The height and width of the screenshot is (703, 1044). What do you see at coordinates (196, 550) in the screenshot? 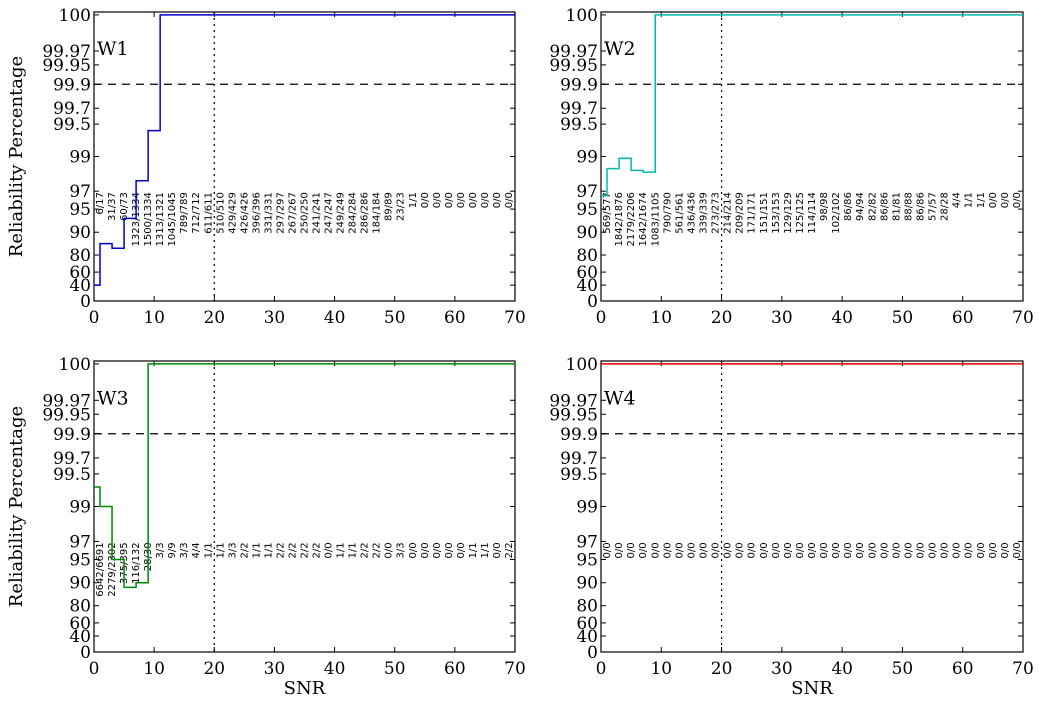
I see `count-label: 4/4` at bounding box center [196, 550].